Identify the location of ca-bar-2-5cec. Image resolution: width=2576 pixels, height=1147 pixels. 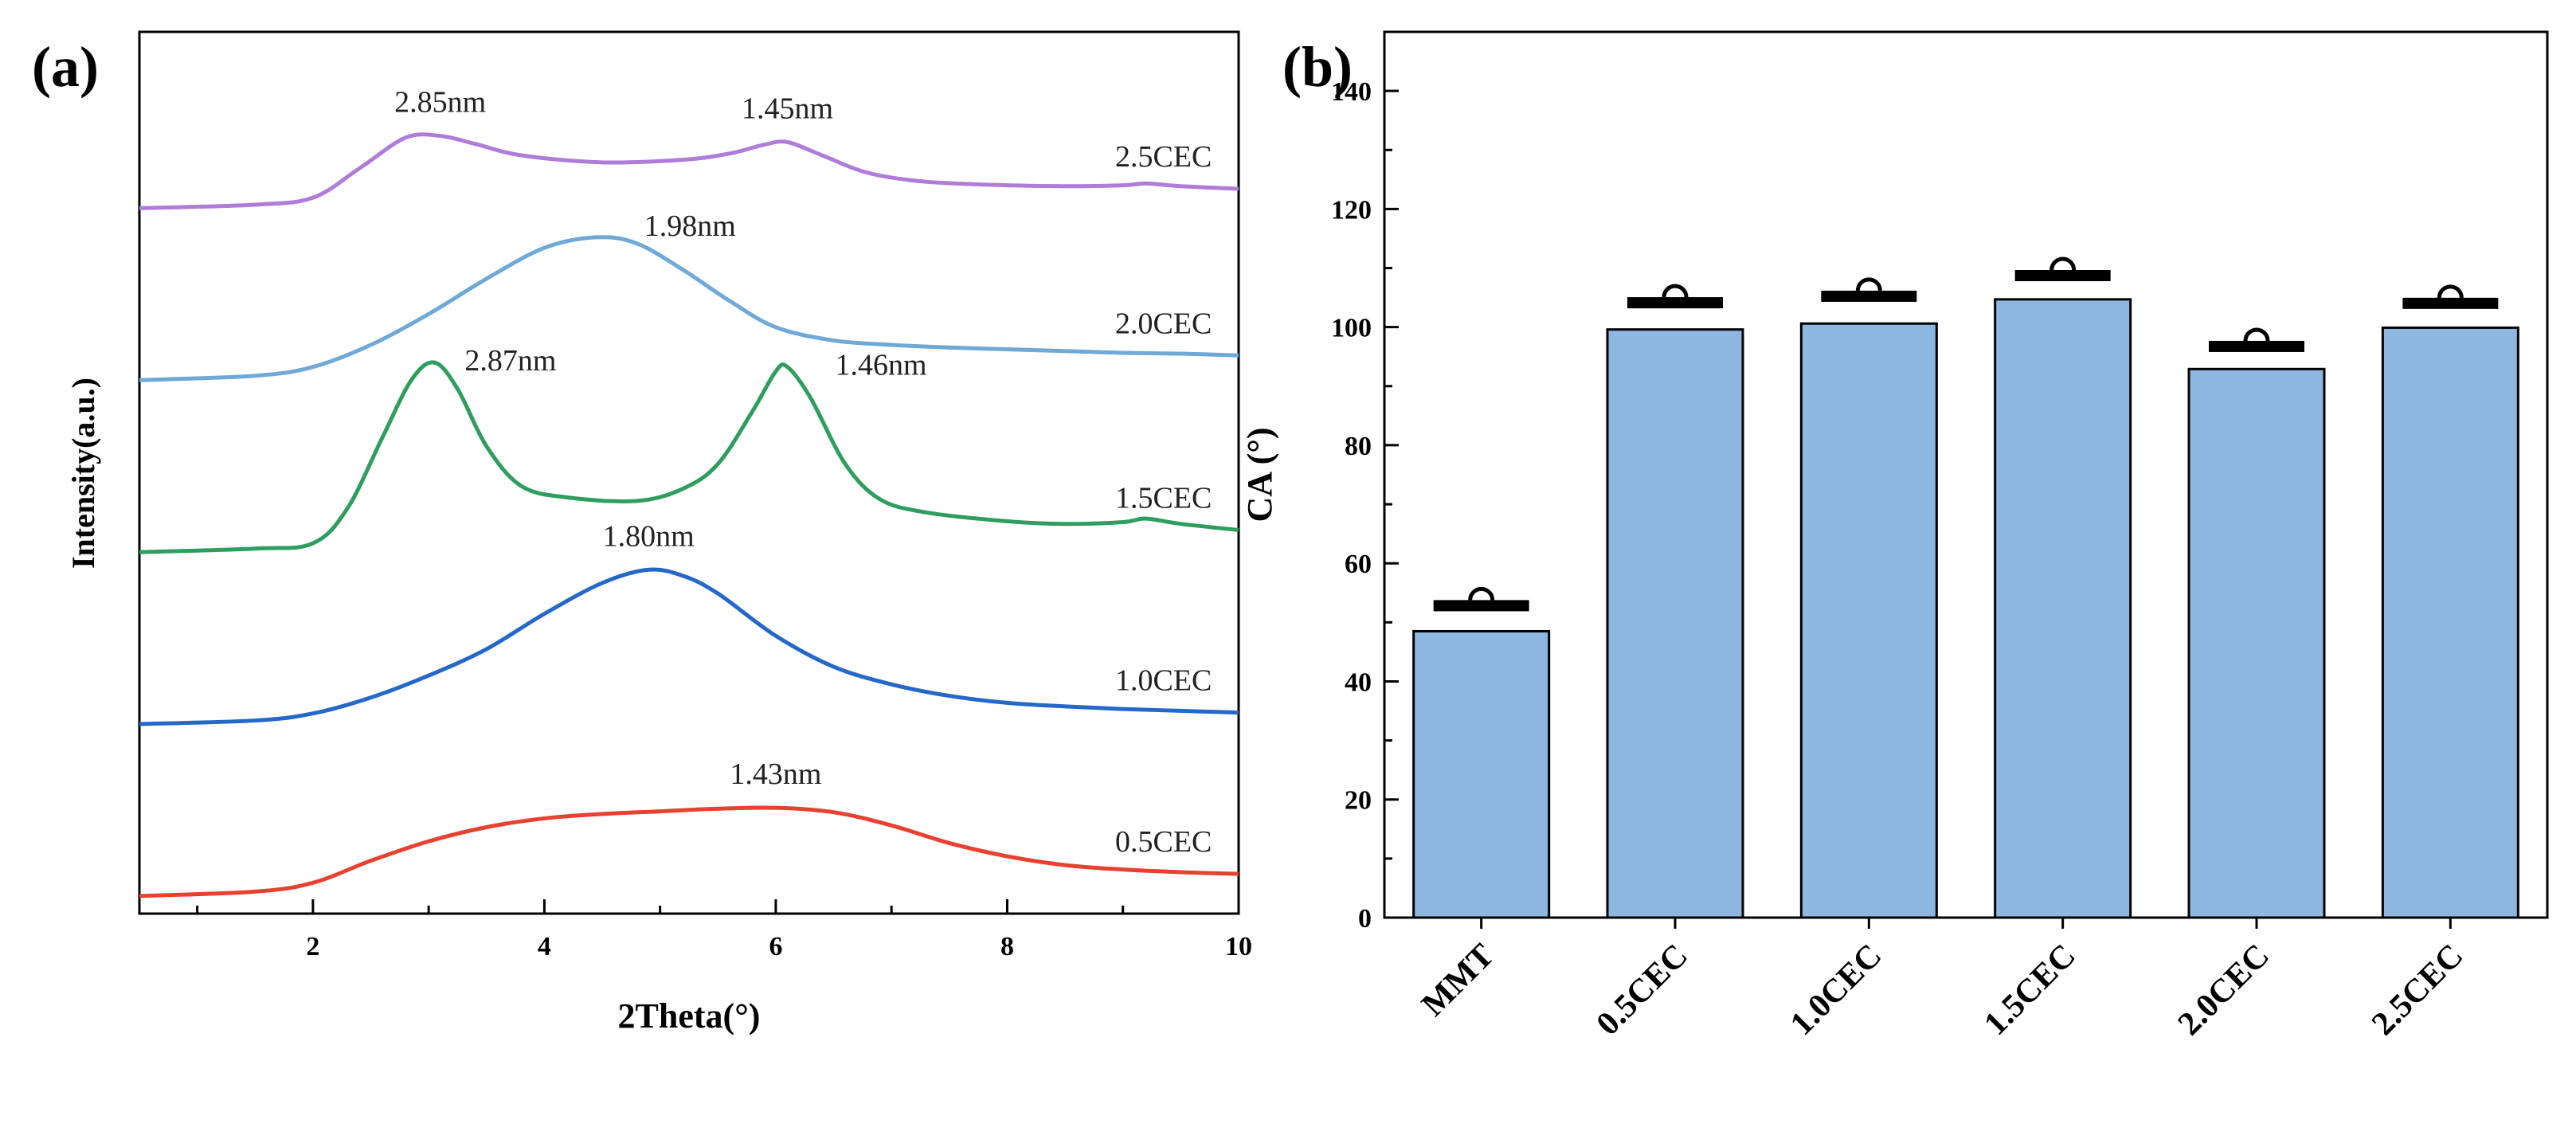
(2450, 622).